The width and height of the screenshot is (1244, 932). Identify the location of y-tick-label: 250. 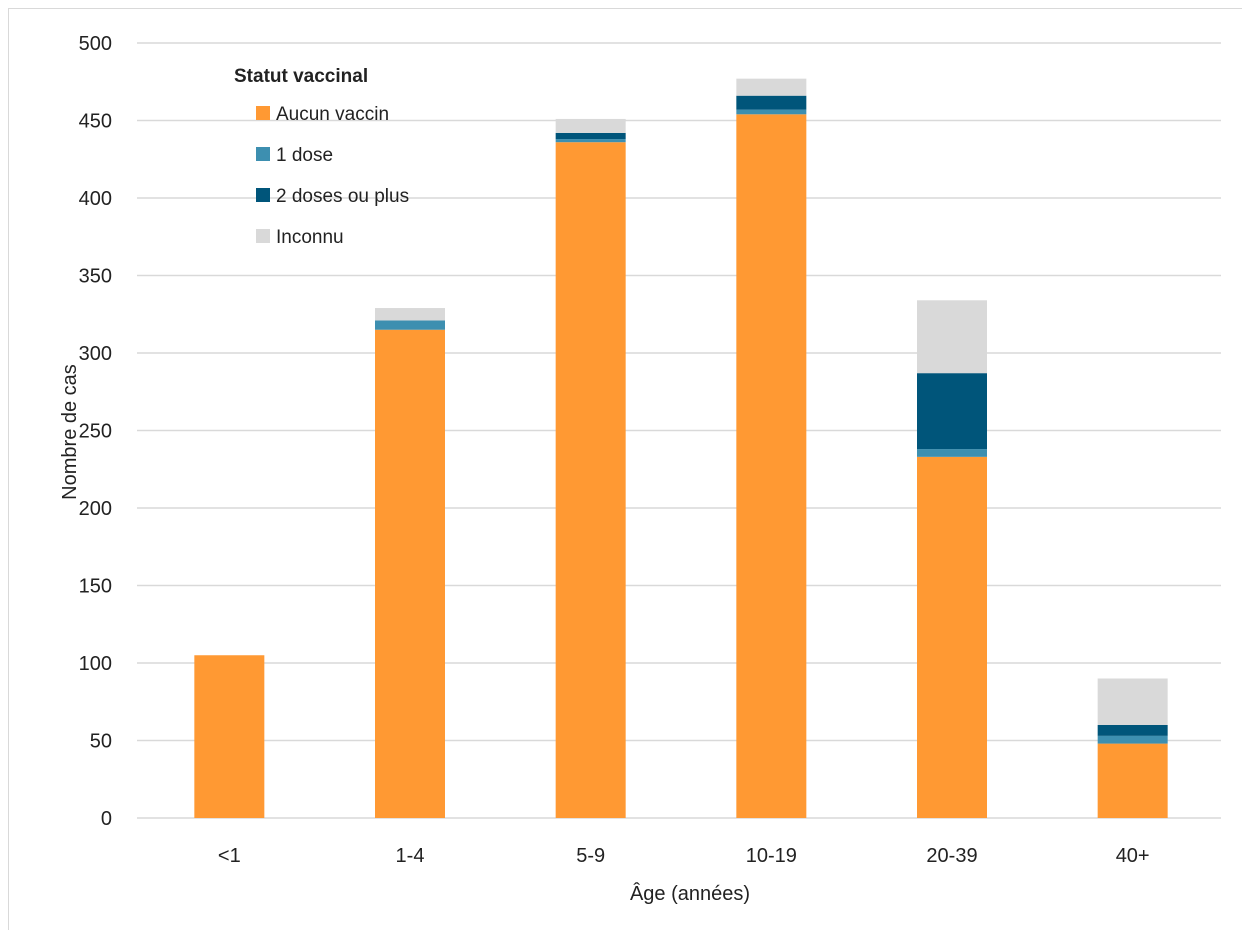
(95, 432).